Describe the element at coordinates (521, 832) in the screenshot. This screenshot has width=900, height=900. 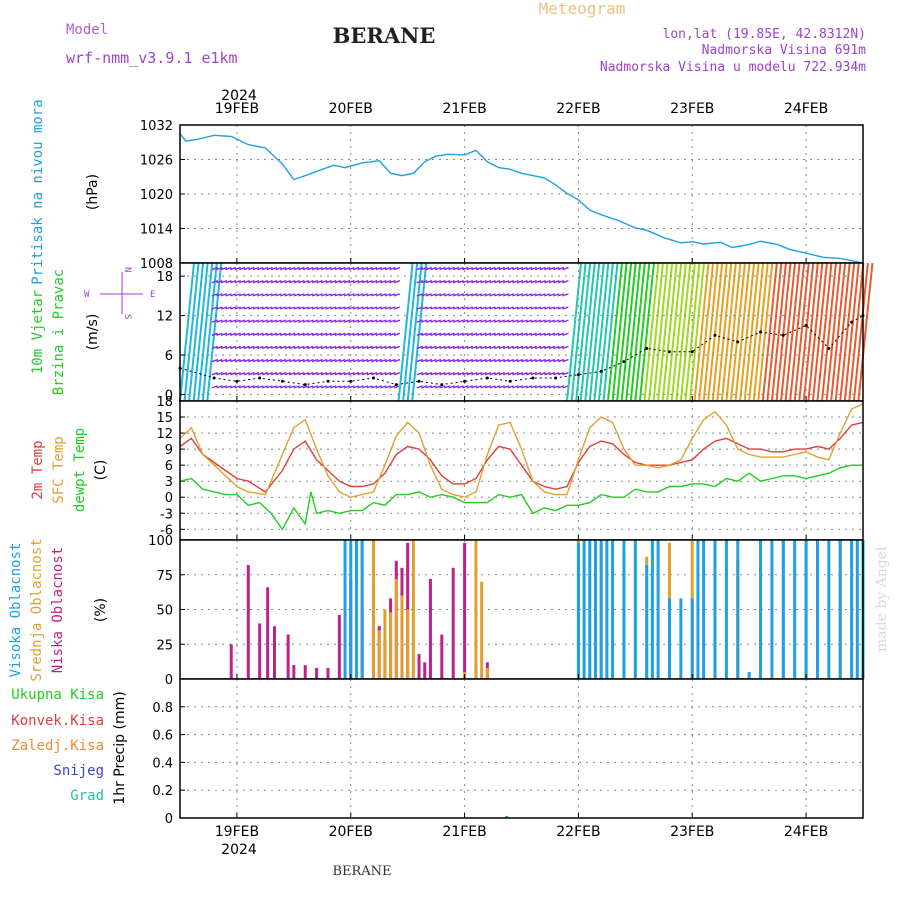
I see `bottom-day-labels: 19FEB 20FEB 21FEB 22FEB 23FEB 24FEB` at that location.